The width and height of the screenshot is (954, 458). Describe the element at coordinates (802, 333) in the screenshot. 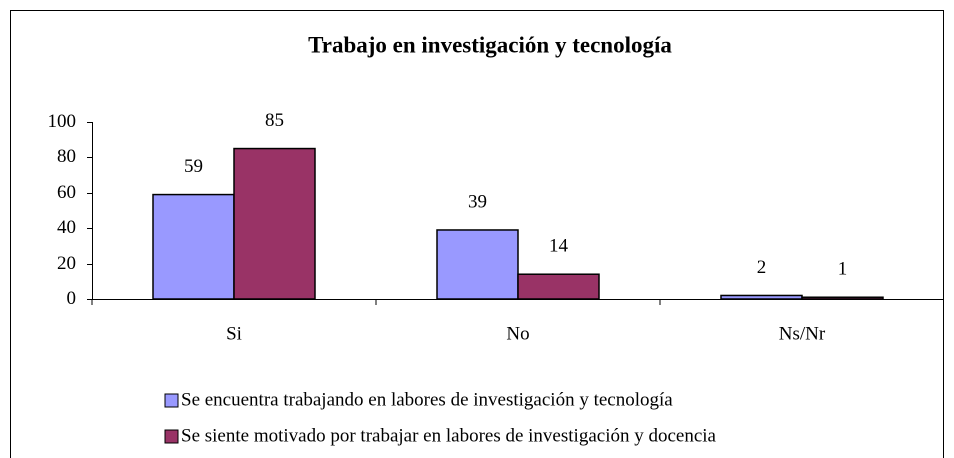

I see `x-tick-label: Ns/Nr` at that location.